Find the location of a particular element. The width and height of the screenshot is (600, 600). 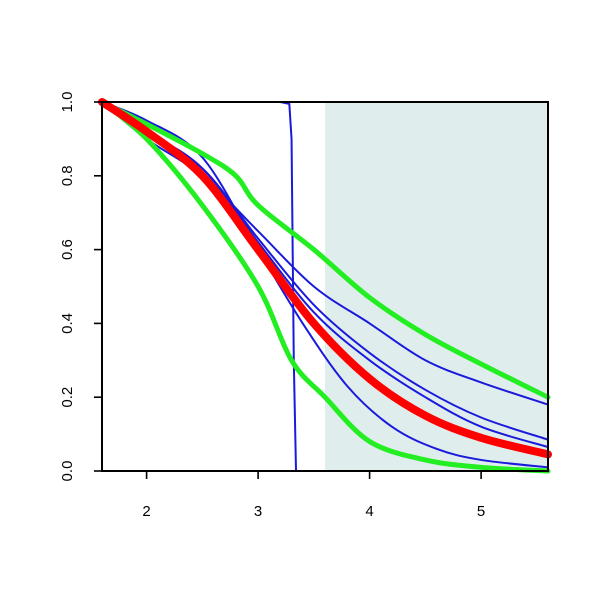

x-tick-label: 4 is located at coordinates (369, 511).